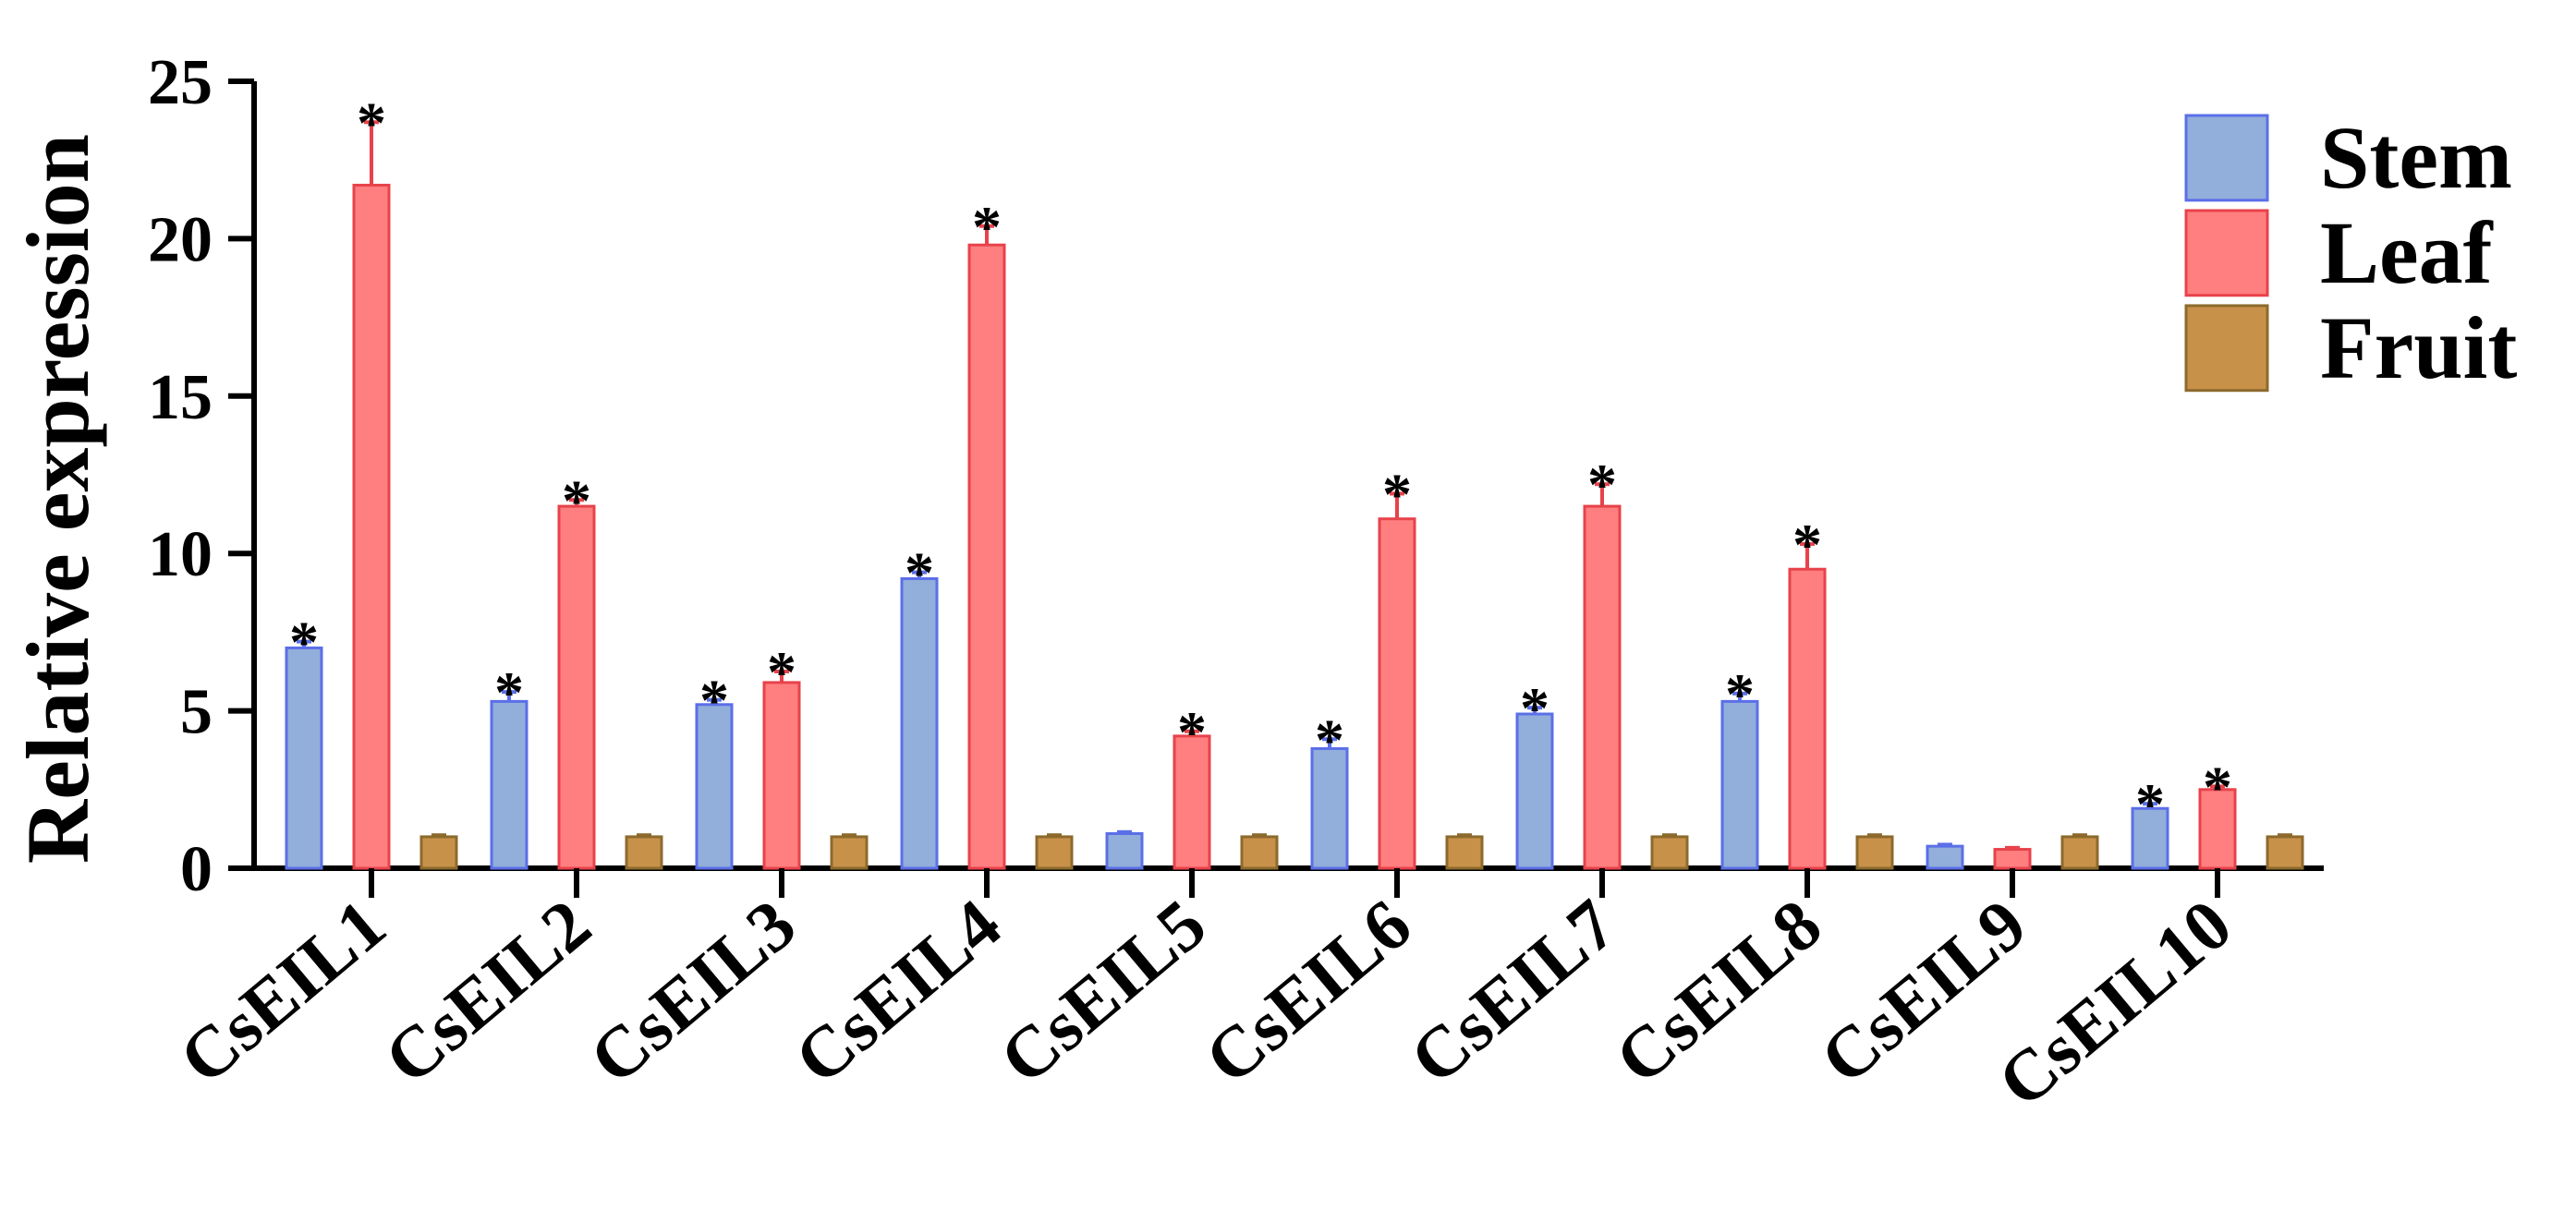  What do you see at coordinates (1669, 852) in the screenshot?
I see `bar-fruit-cseil7` at bounding box center [1669, 852].